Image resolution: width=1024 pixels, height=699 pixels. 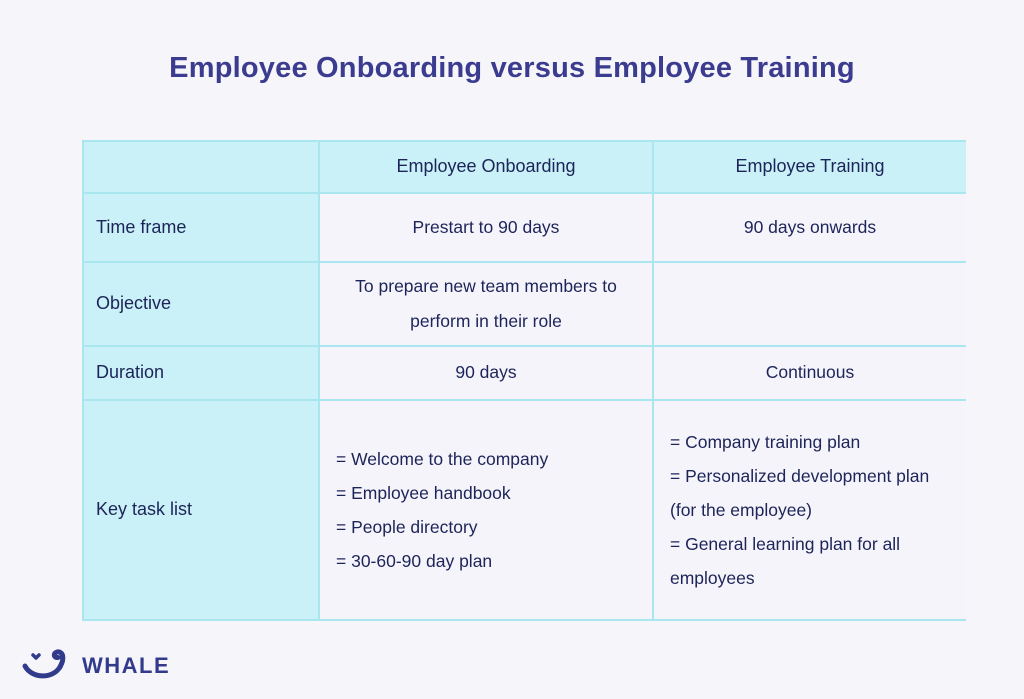 I want to click on row-label-key-task-list: Key task list, so click(x=201, y=510).